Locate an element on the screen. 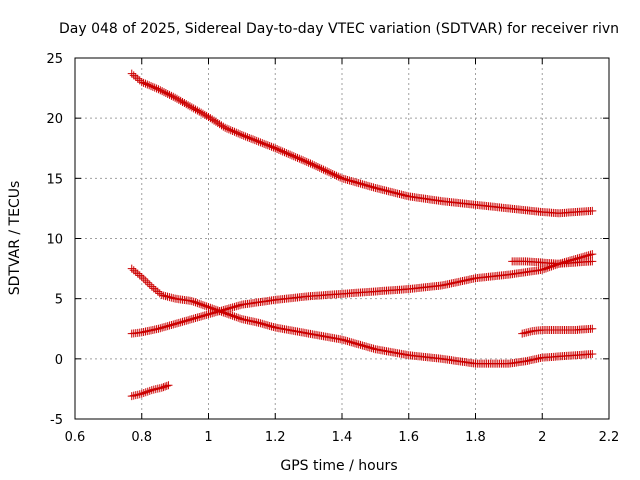 Image resolution: width=640 pixels, height=480 pixels. x-tick-label: 2.2 is located at coordinates (609, 437).